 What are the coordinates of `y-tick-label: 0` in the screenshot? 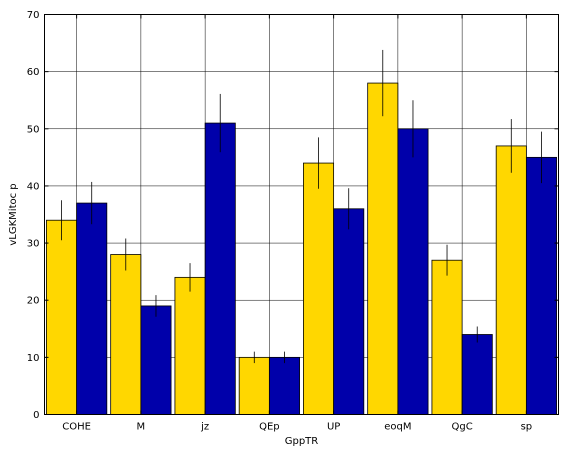 It's located at (36, 415).